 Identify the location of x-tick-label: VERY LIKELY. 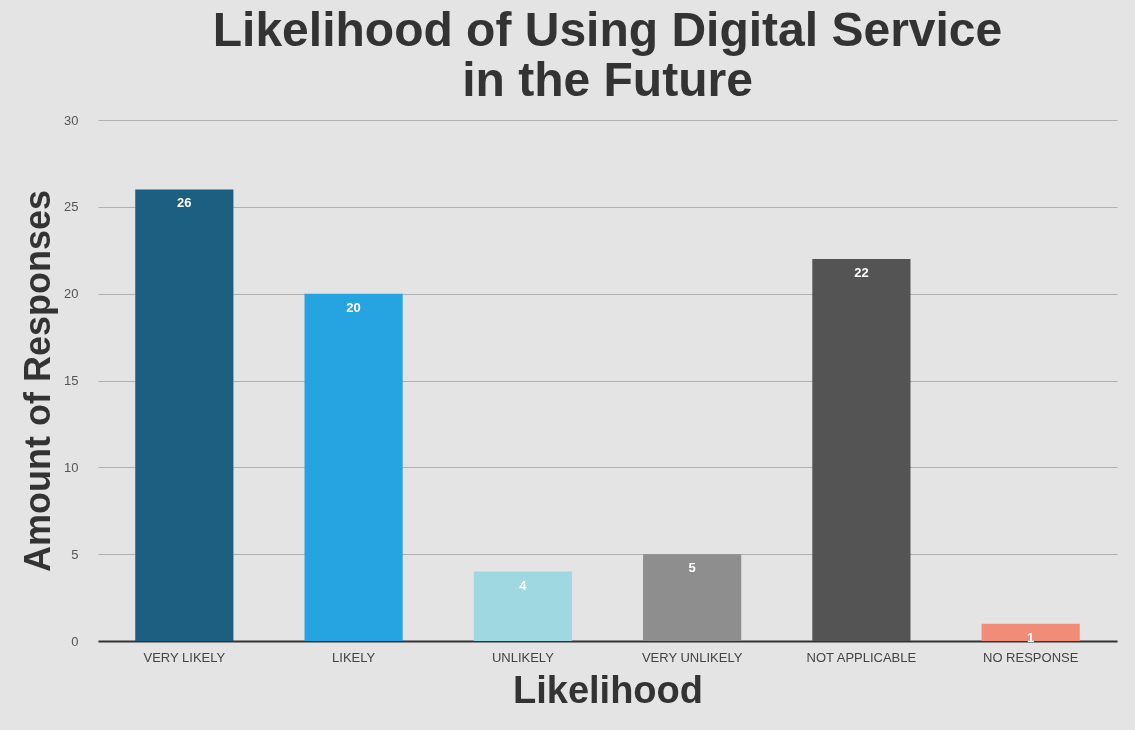
(184, 657).